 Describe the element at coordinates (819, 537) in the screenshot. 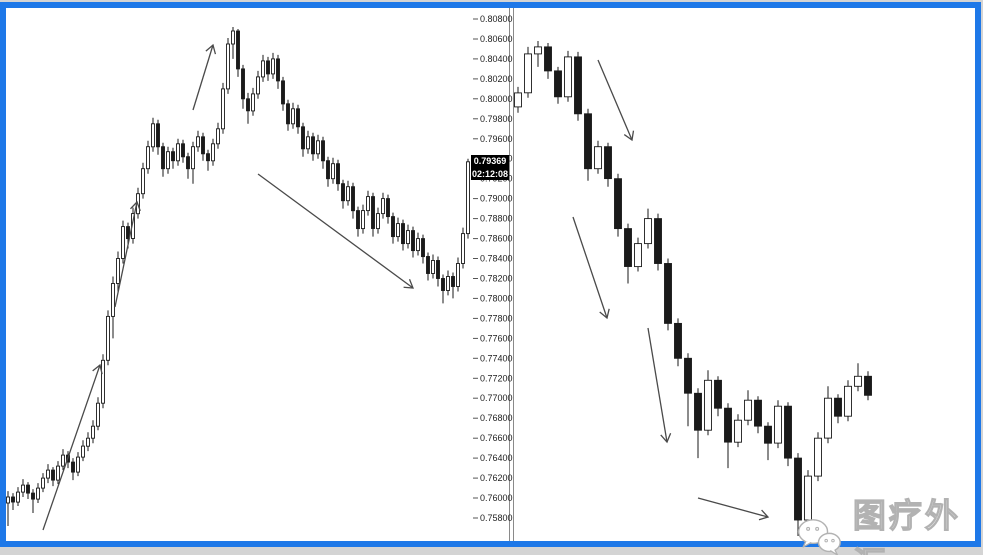

I see `wechat-icon` at that location.